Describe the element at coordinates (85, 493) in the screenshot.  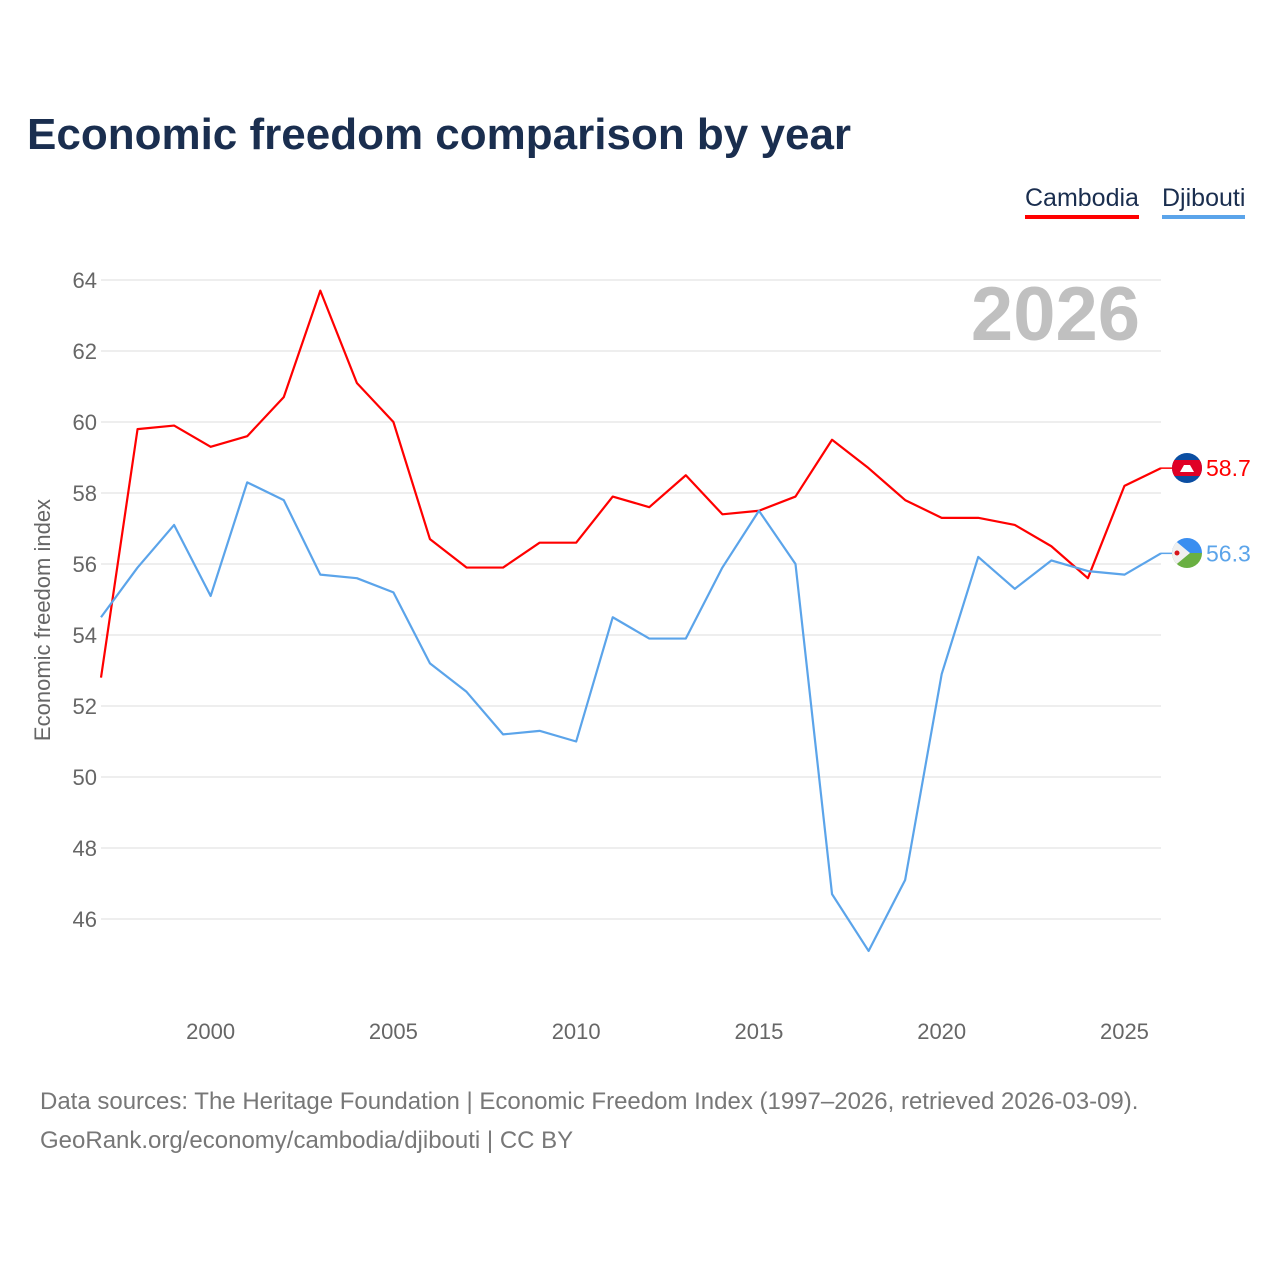
I see `y-tick-label: 58` at that location.